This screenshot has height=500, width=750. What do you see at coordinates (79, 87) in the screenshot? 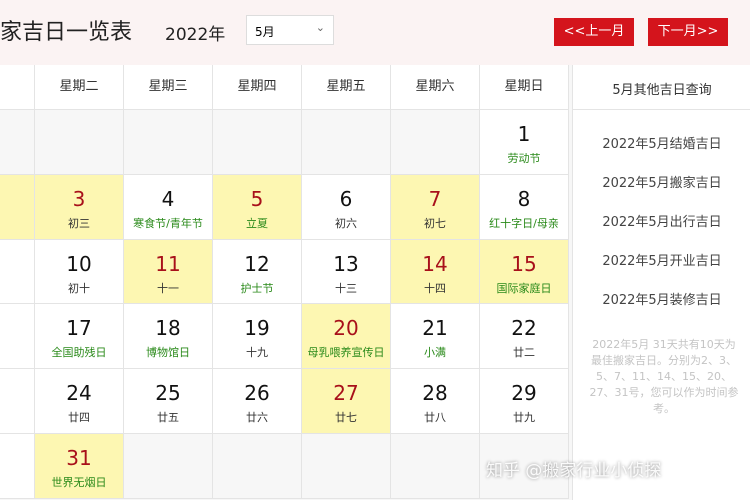
I see `weekday-header: 星期二` at bounding box center [79, 87].